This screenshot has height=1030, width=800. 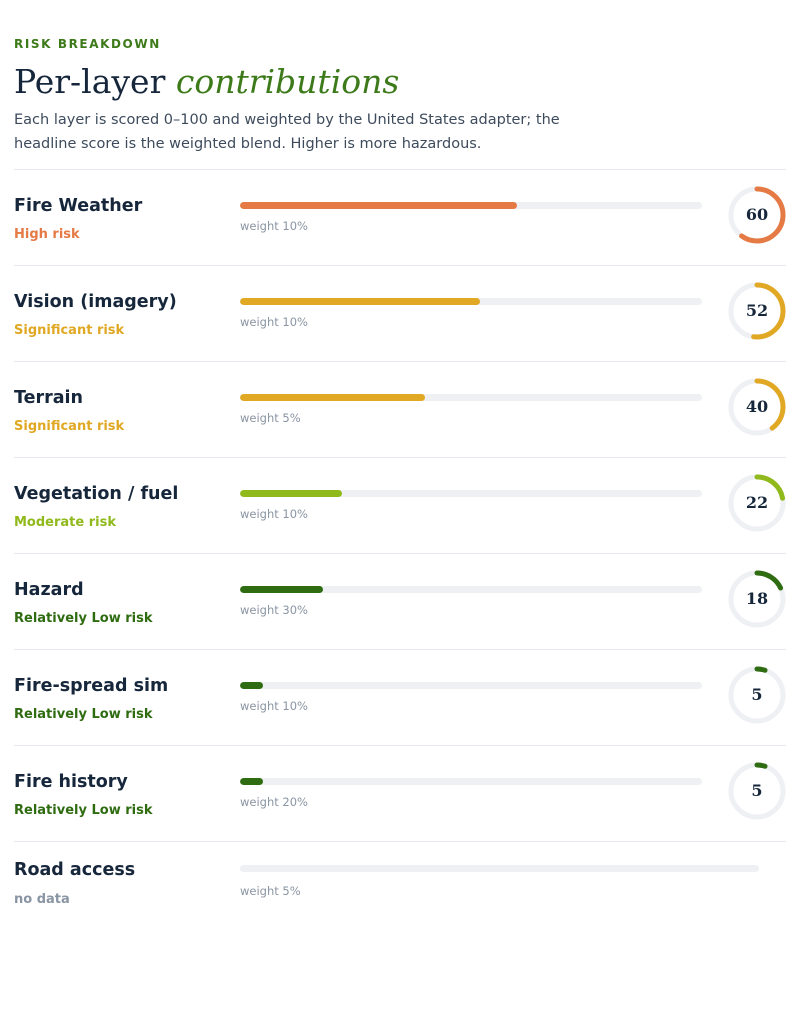 I want to click on layer-name: Vegetation / fuel, so click(x=96, y=494).